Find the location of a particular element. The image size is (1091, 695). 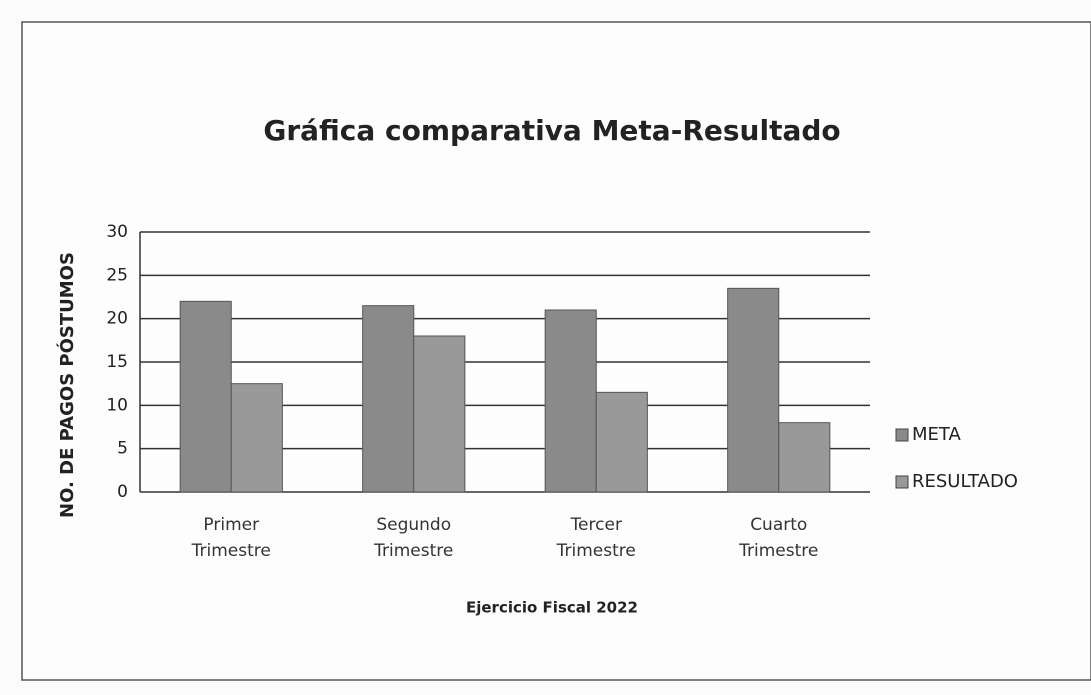

y-tick-label: 5 is located at coordinates (122, 449).